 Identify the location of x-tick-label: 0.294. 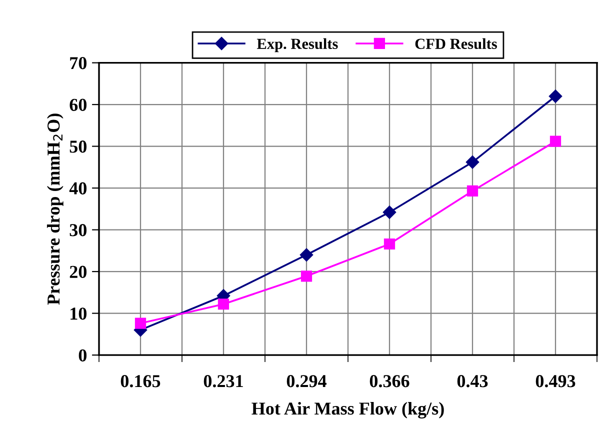
(306, 381).